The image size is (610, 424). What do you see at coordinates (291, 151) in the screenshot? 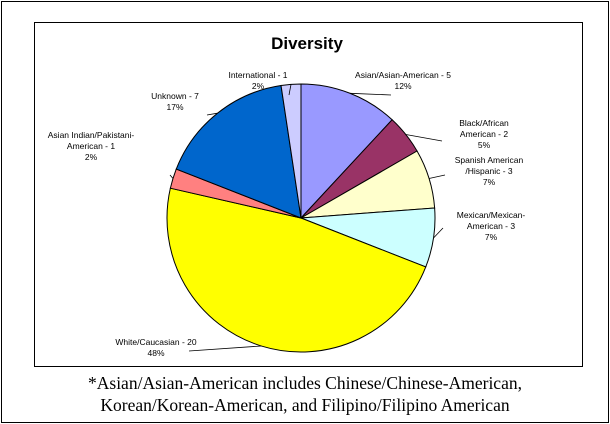
I see `pie-slice-international` at bounding box center [291, 151].